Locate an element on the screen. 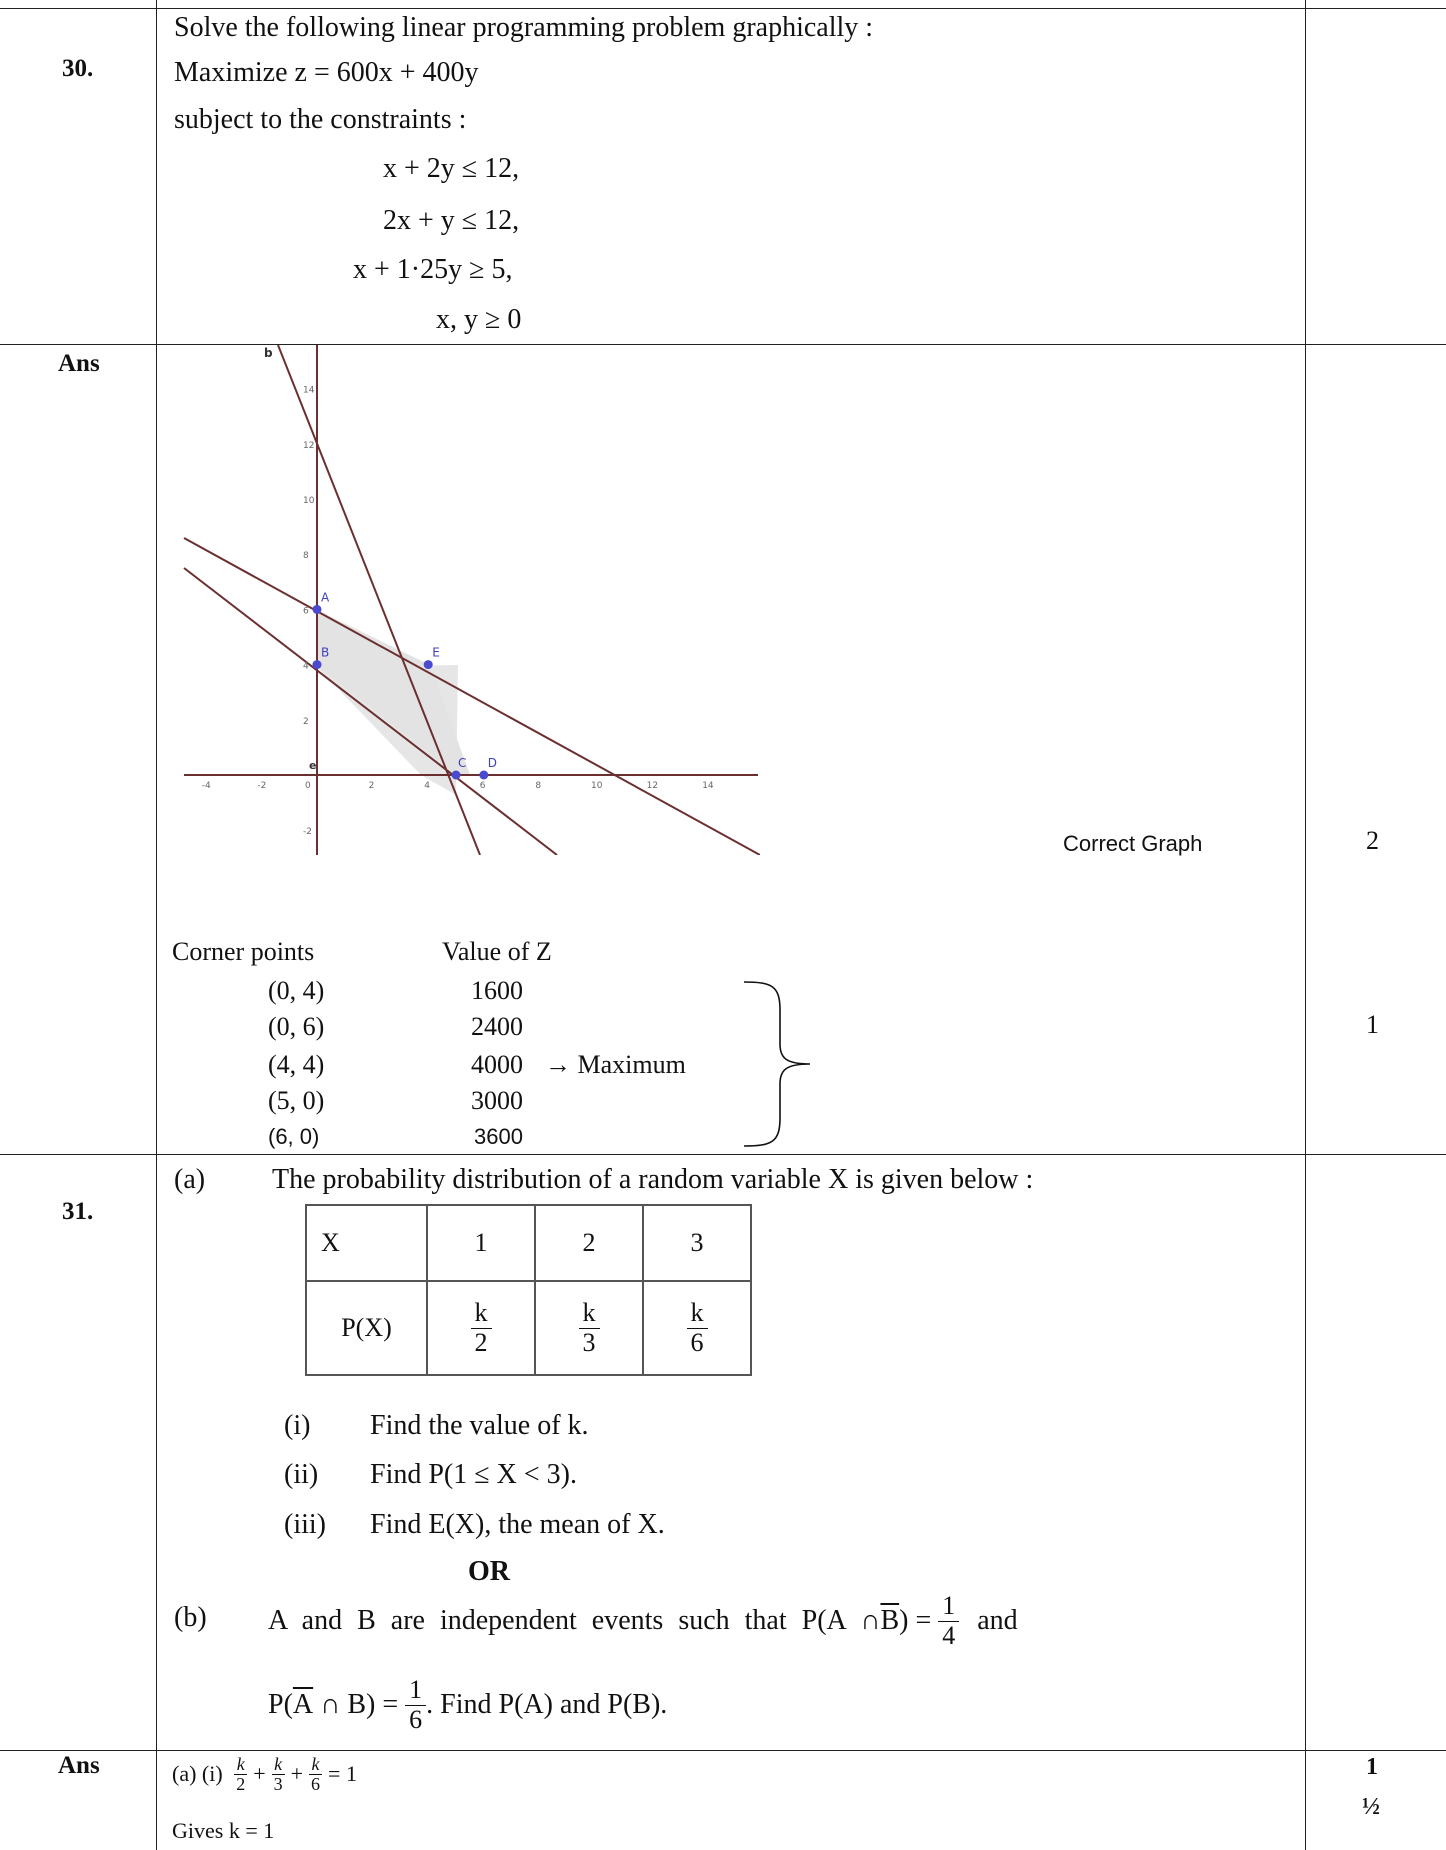 The height and width of the screenshot is (1850, 1446). line-label: e is located at coordinates (312, 765).